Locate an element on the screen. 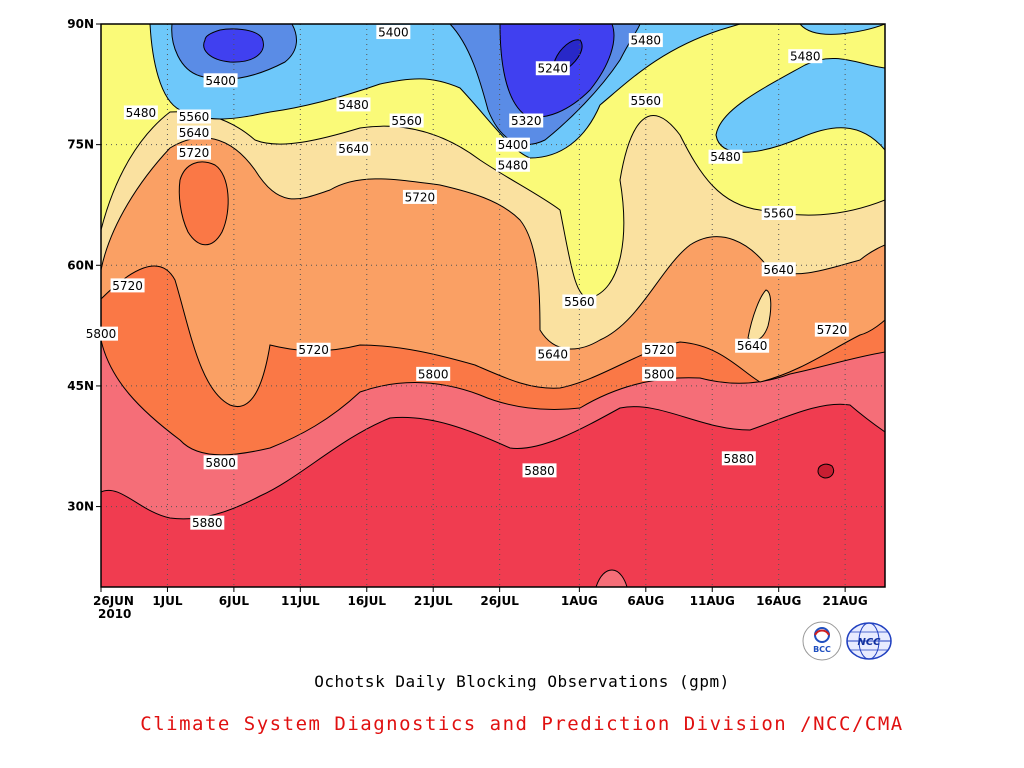 The height and width of the screenshot is (768, 1024). x-tick-label: 1JUL is located at coordinates (167, 601).